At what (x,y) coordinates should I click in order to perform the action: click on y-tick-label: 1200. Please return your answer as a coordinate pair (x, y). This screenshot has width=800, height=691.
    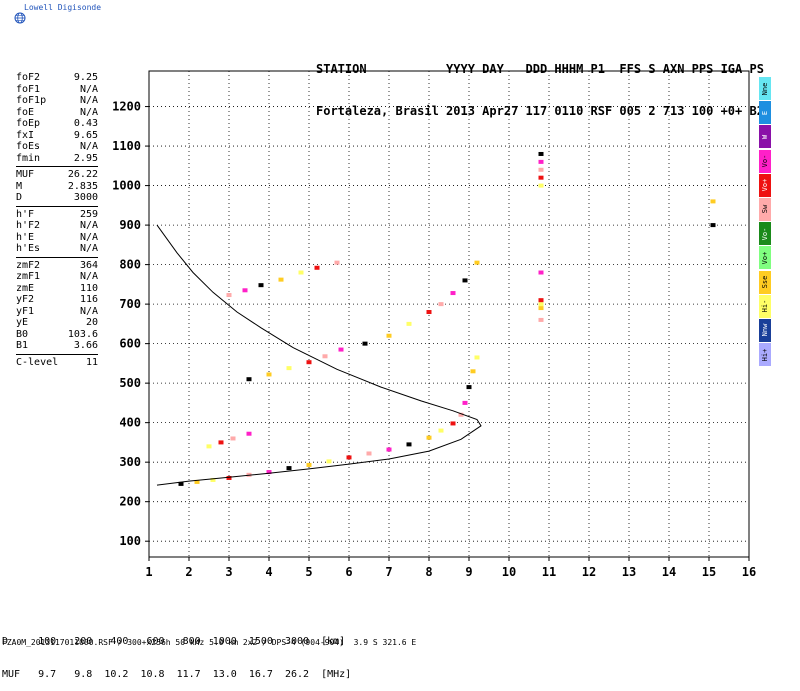
    Looking at the image, I should click on (126, 107).